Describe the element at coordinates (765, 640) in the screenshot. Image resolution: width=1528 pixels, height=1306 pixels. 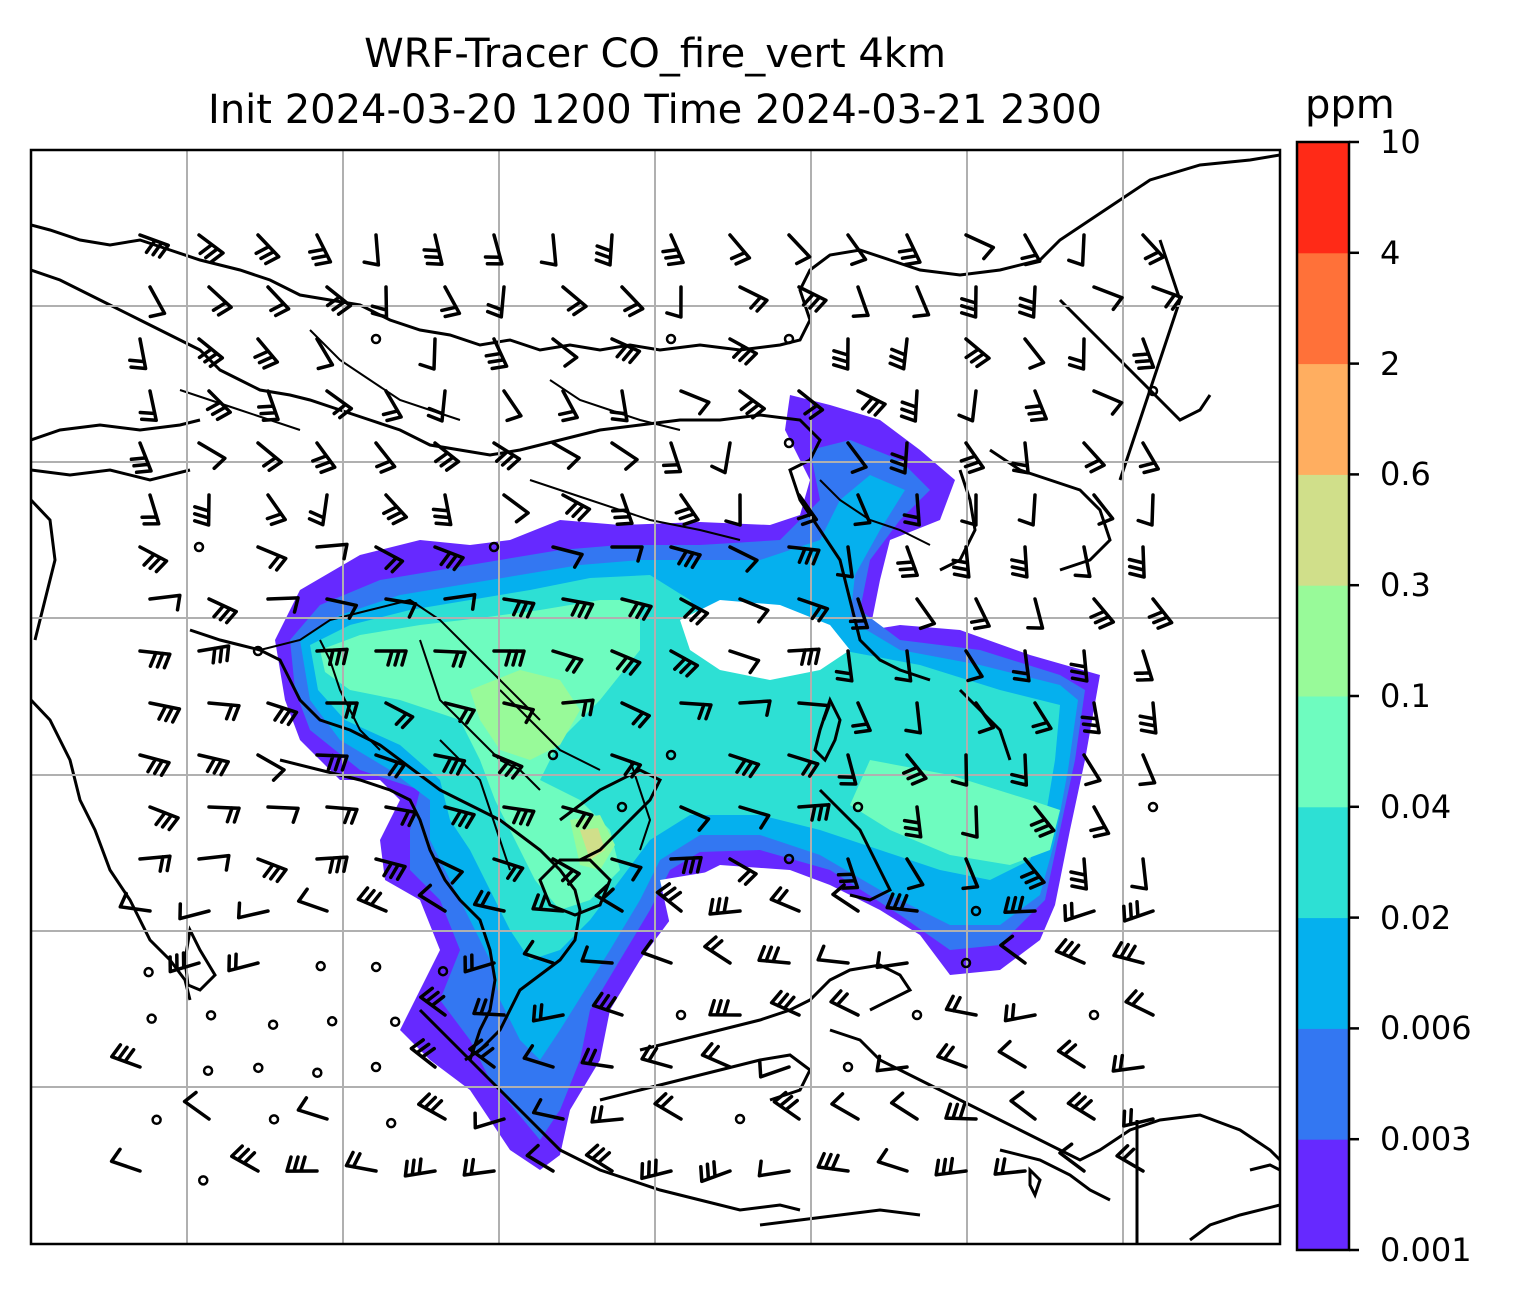
I see `plume-gap` at that location.